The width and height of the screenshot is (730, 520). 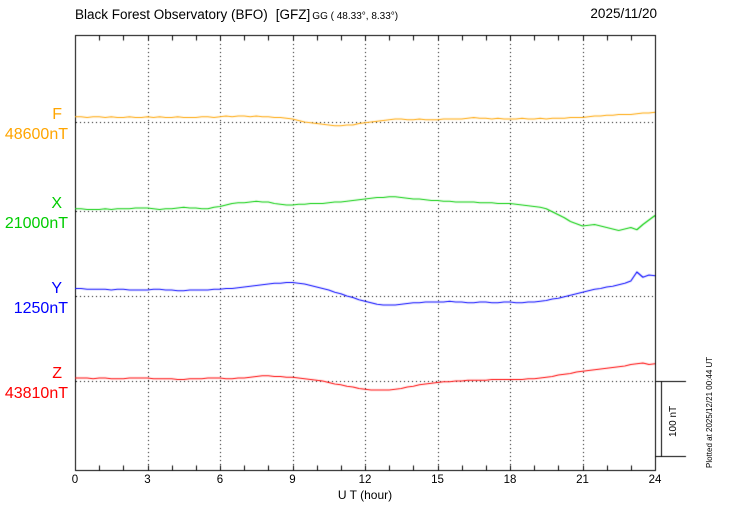 What do you see at coordinates (36, 393) in the screenshot?
I see `series-baseline-Z: 43810nT` at bounding box center [36, 393].